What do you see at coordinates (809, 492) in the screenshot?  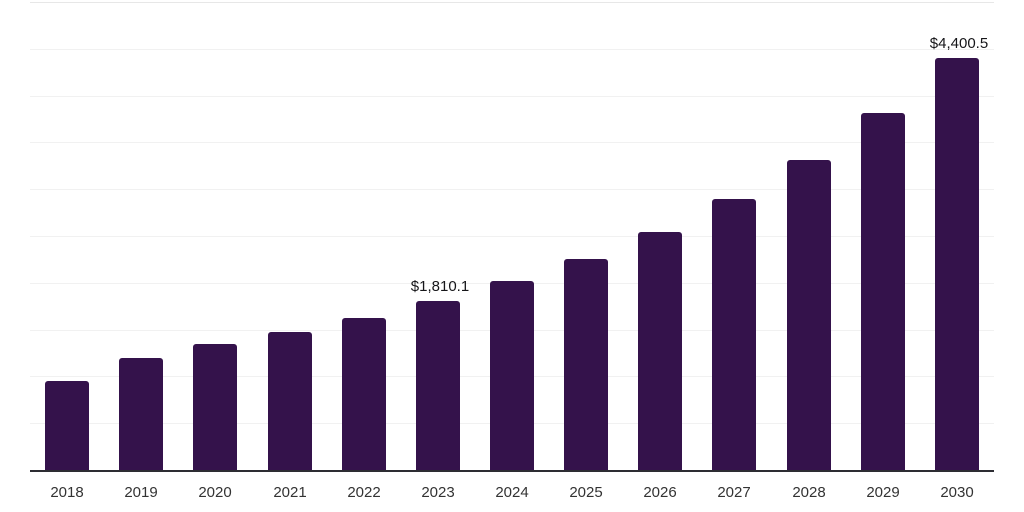 I see `x-tick-label-2028: 2028` at bounding box center [809, 492].